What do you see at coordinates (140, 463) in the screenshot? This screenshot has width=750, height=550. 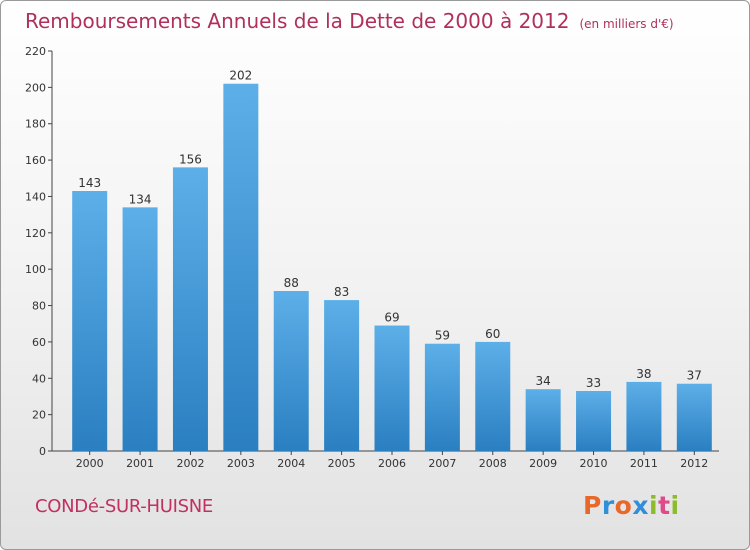 I see `x-tick-label-2001: 2001` at bounding box center [140, 463].